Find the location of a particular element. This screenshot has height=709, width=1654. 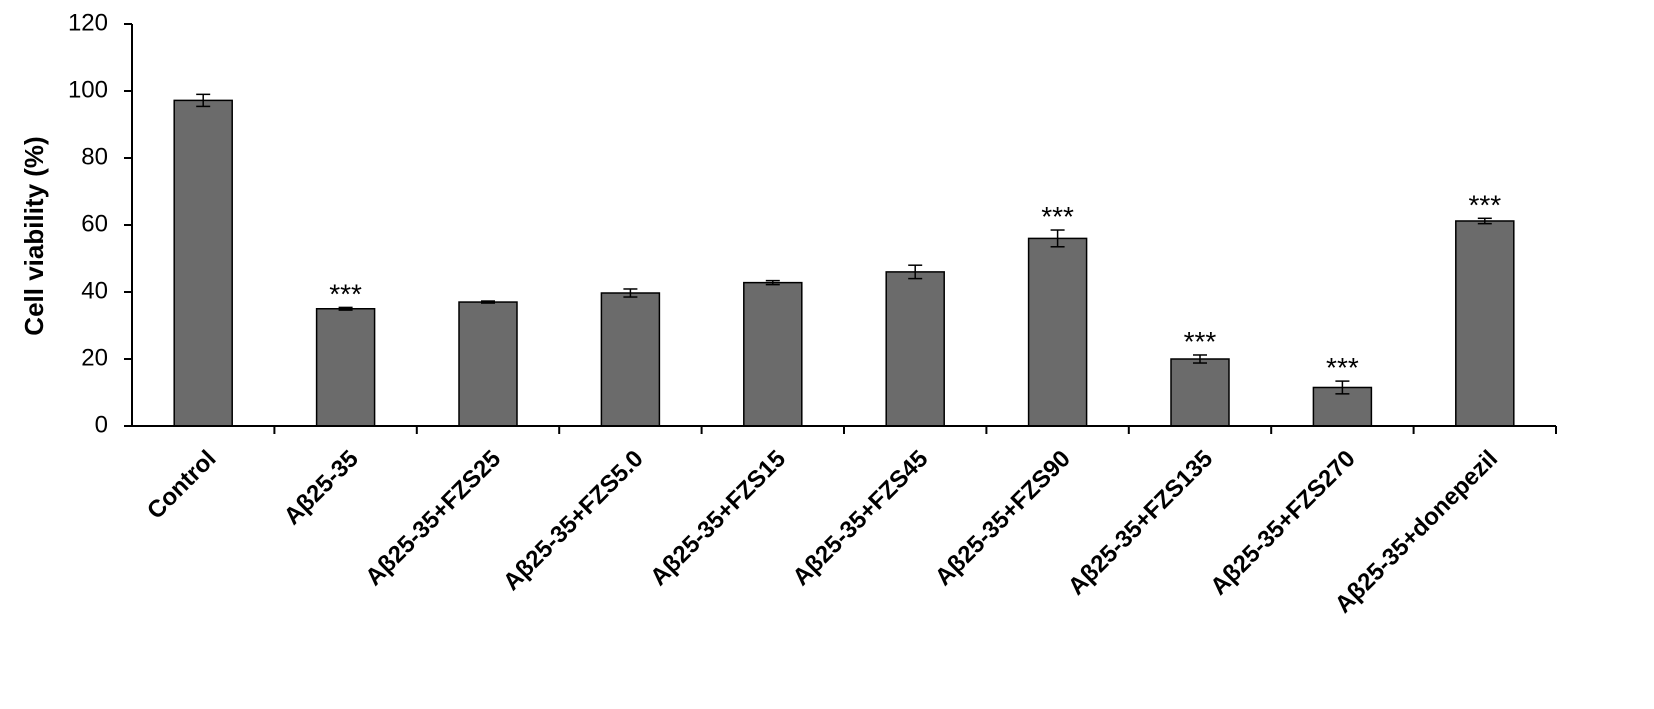

x-tick-label: Aβ25-35+FZS45 is located at coordinates (860, 518).